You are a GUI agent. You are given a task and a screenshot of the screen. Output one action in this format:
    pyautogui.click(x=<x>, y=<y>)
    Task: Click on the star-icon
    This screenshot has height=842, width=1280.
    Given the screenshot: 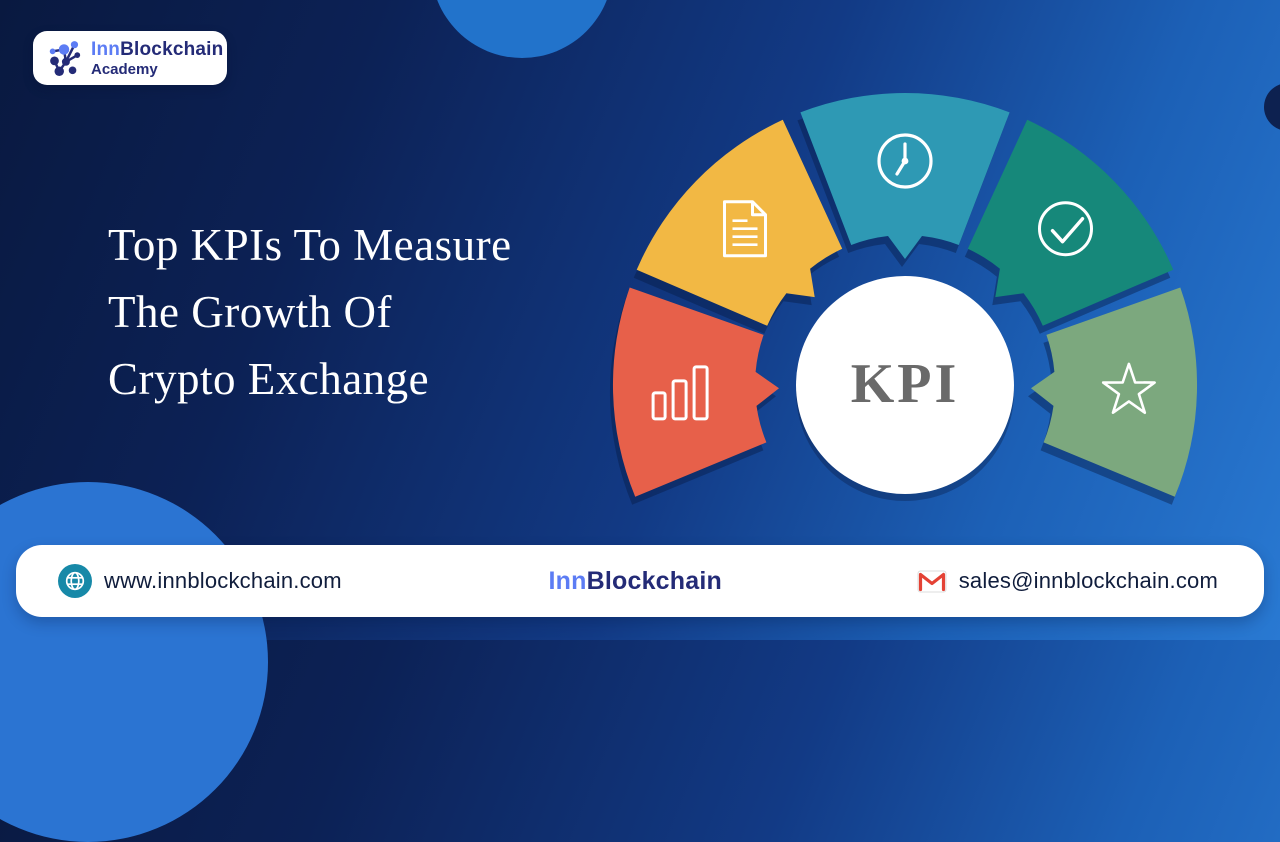 What is the action you would take?
    pyautogui.click(x=1128, y=388)
    